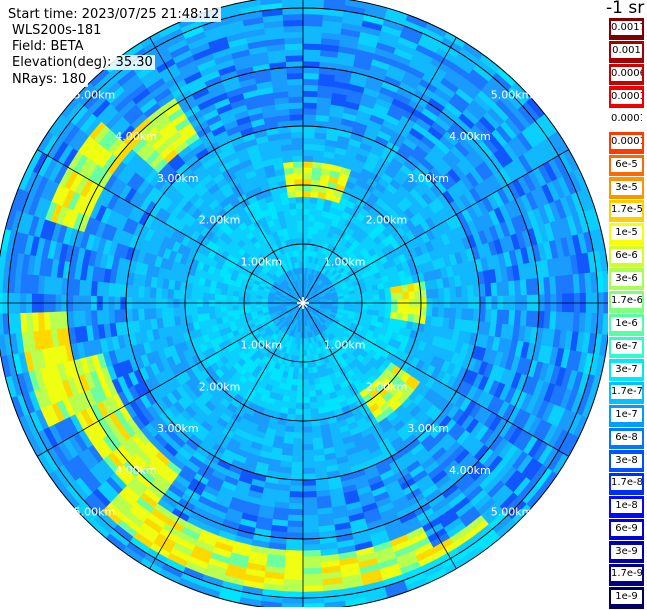 This screenshot has width=647, height=610. Describe the element at coordinates (626, 279) in the screenshot. I see `colorbar-label: 3e-6` at that location.